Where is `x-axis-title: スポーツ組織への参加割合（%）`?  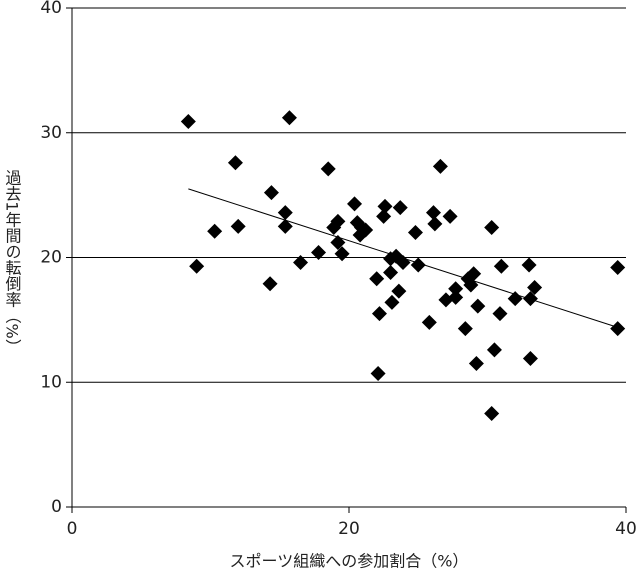 x-axis-title: スポーツ組織への参加割合（%） is located at coordinates (349, 561).